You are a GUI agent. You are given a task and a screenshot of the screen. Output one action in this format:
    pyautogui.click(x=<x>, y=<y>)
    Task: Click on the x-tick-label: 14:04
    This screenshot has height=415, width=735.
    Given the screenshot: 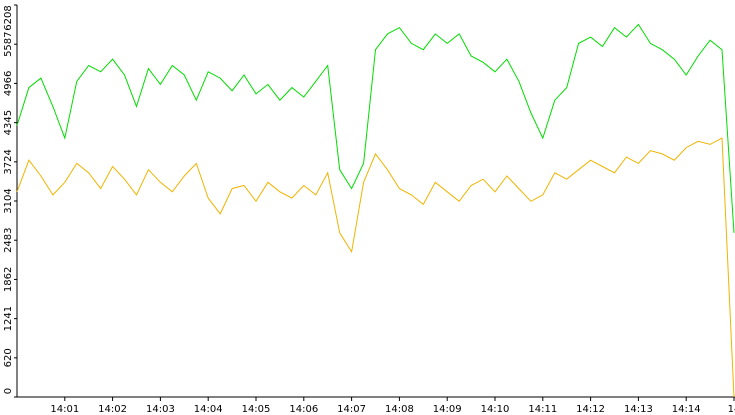 What is the action you would take?
    pyautogui.click(x=208, y=409)
    